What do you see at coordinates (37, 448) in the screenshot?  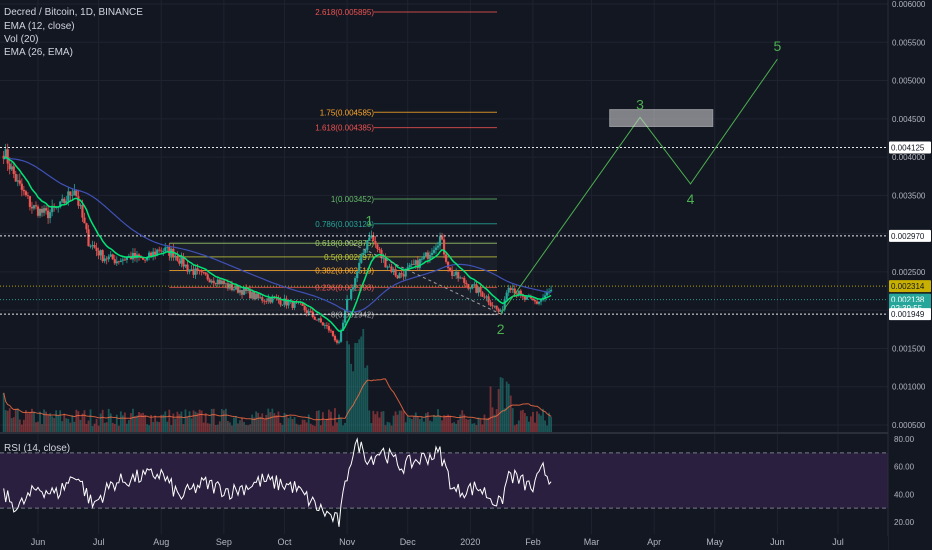 I see `rsi-legend: RSI (14, close)` at bounding box center [37, 448].